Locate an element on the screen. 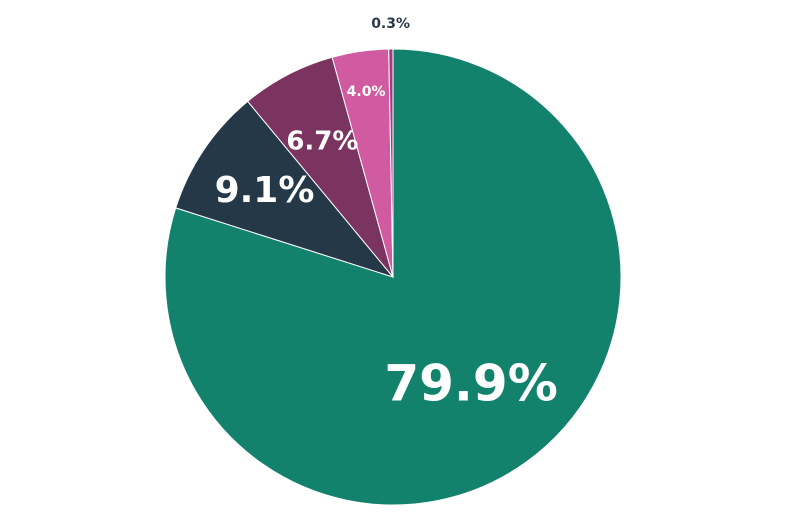  pie-slice-label-2: 9.1% is located at coordinates (265, 190).